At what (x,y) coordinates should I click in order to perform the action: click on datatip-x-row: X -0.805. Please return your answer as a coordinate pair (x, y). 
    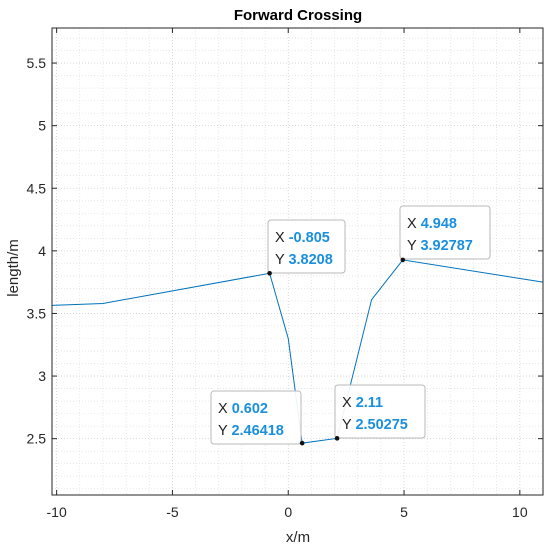
    Looking at the image, I should click on (302, 238).